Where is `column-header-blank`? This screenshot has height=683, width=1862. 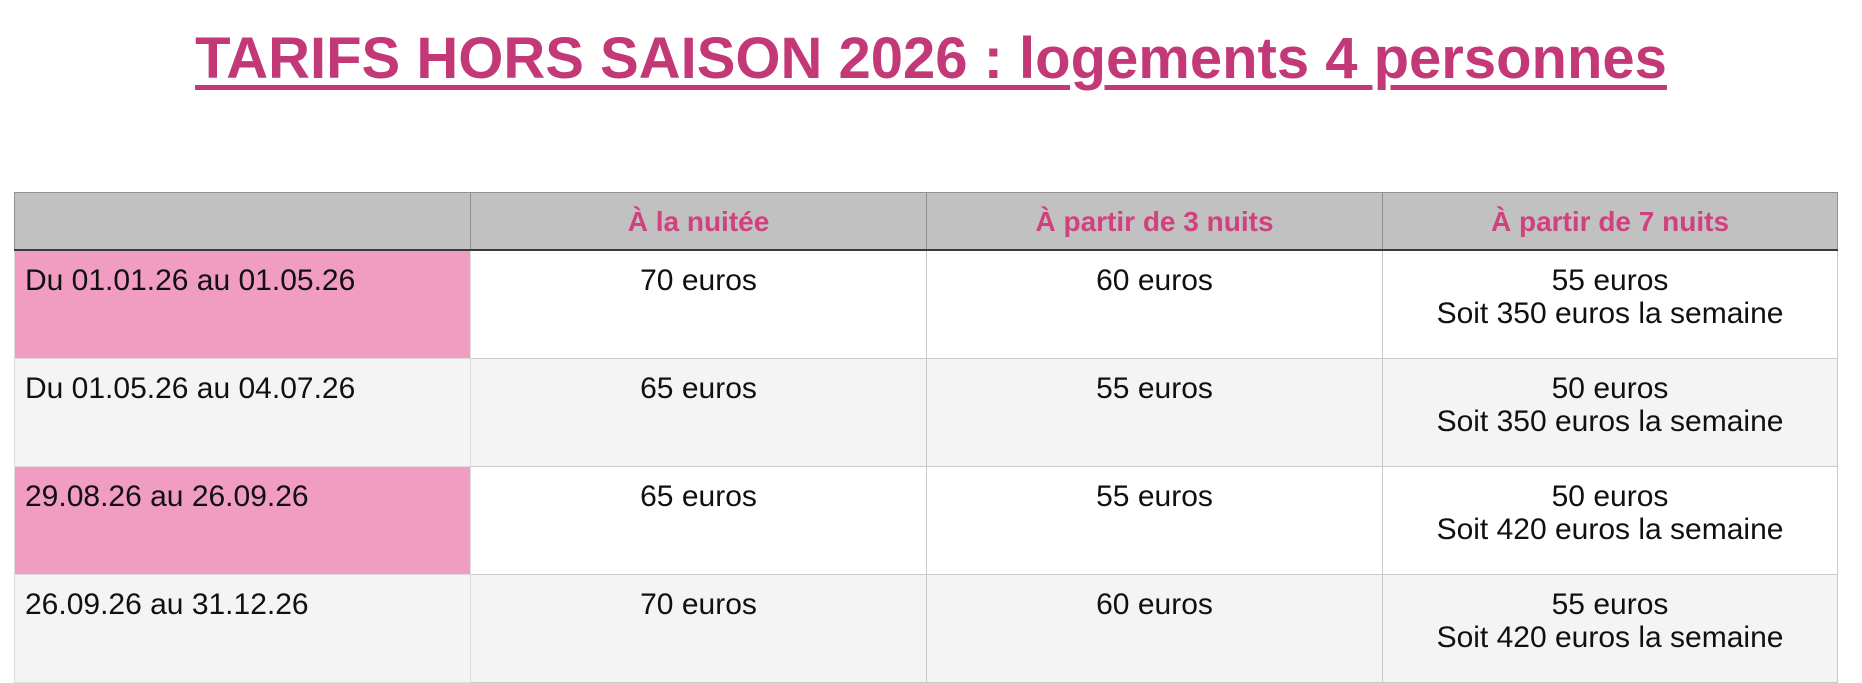
column-header-blank is located at coordinates (242, 221).